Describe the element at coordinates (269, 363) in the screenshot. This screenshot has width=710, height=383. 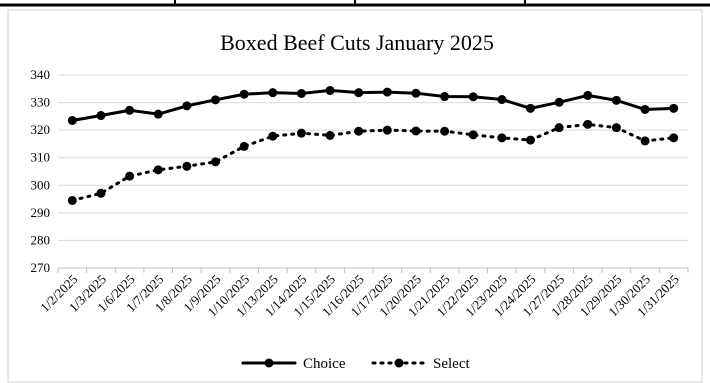
I see `legend-marker-choice` at that location.